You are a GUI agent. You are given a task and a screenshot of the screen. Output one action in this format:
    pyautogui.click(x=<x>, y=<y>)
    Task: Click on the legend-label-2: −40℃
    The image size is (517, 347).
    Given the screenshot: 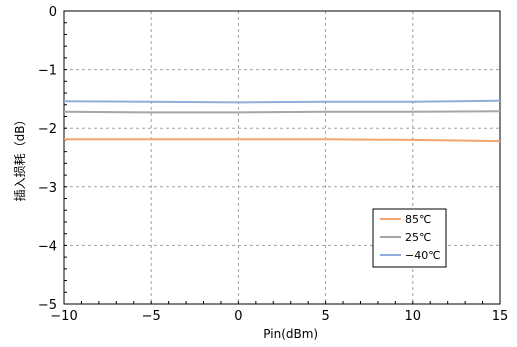 What is the action you would take?
    pyautogui.click(x=423, y=255)
    